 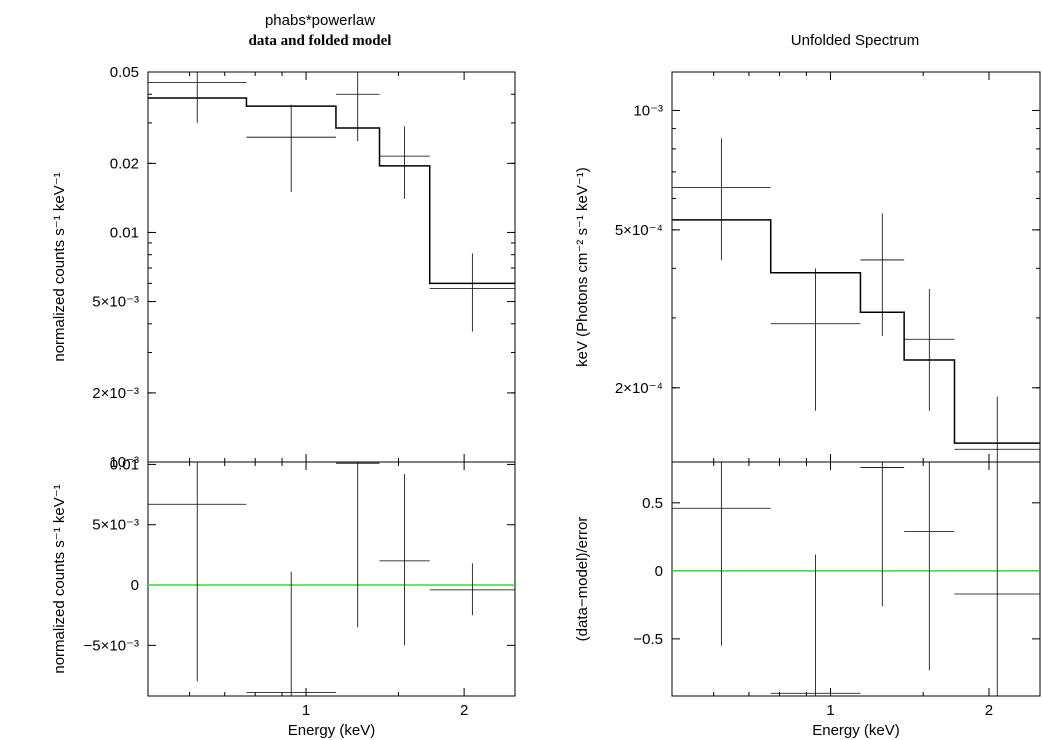 I want to click on y-axis-label: keV (Photons cm⁻² s⁻¹ keV⁻¹), so click(x=582, y=267).